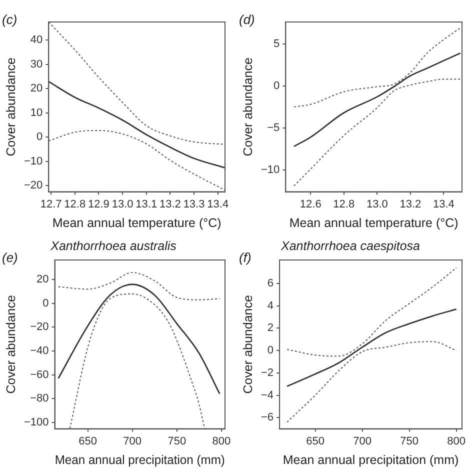 The width and height of the screenshot is (474, 474). Describe the element at coordinates (273, 128) in the screenshot. I see `y-tick-label: −5` at that location.